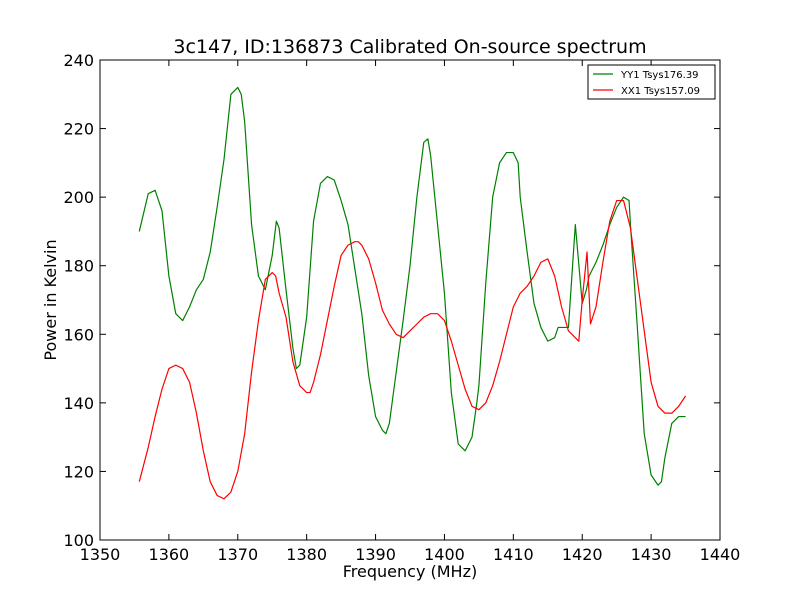 The width and height of the screenshot is (800, 600). I want to click on y-tick-label: 120, so click(78, 471).